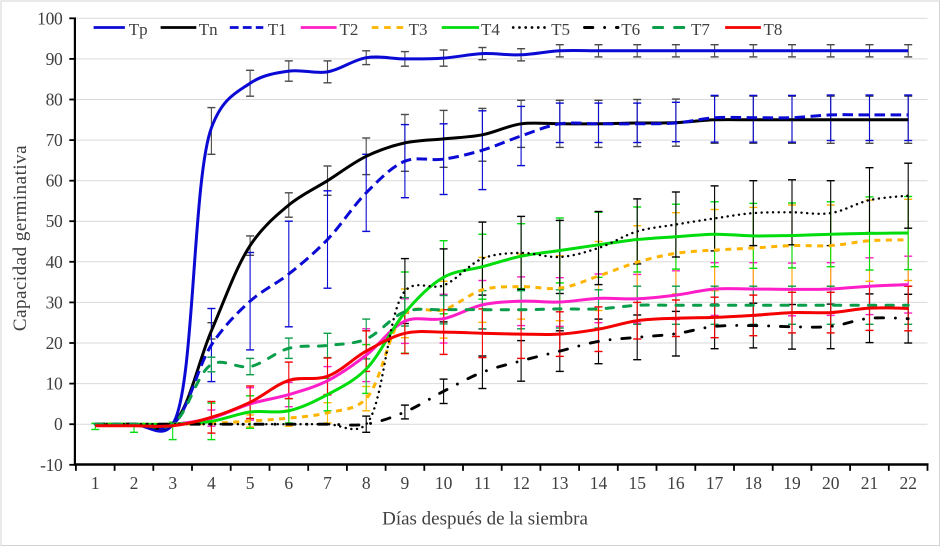  I want to click on svg-text: 9, so click(405, 483).